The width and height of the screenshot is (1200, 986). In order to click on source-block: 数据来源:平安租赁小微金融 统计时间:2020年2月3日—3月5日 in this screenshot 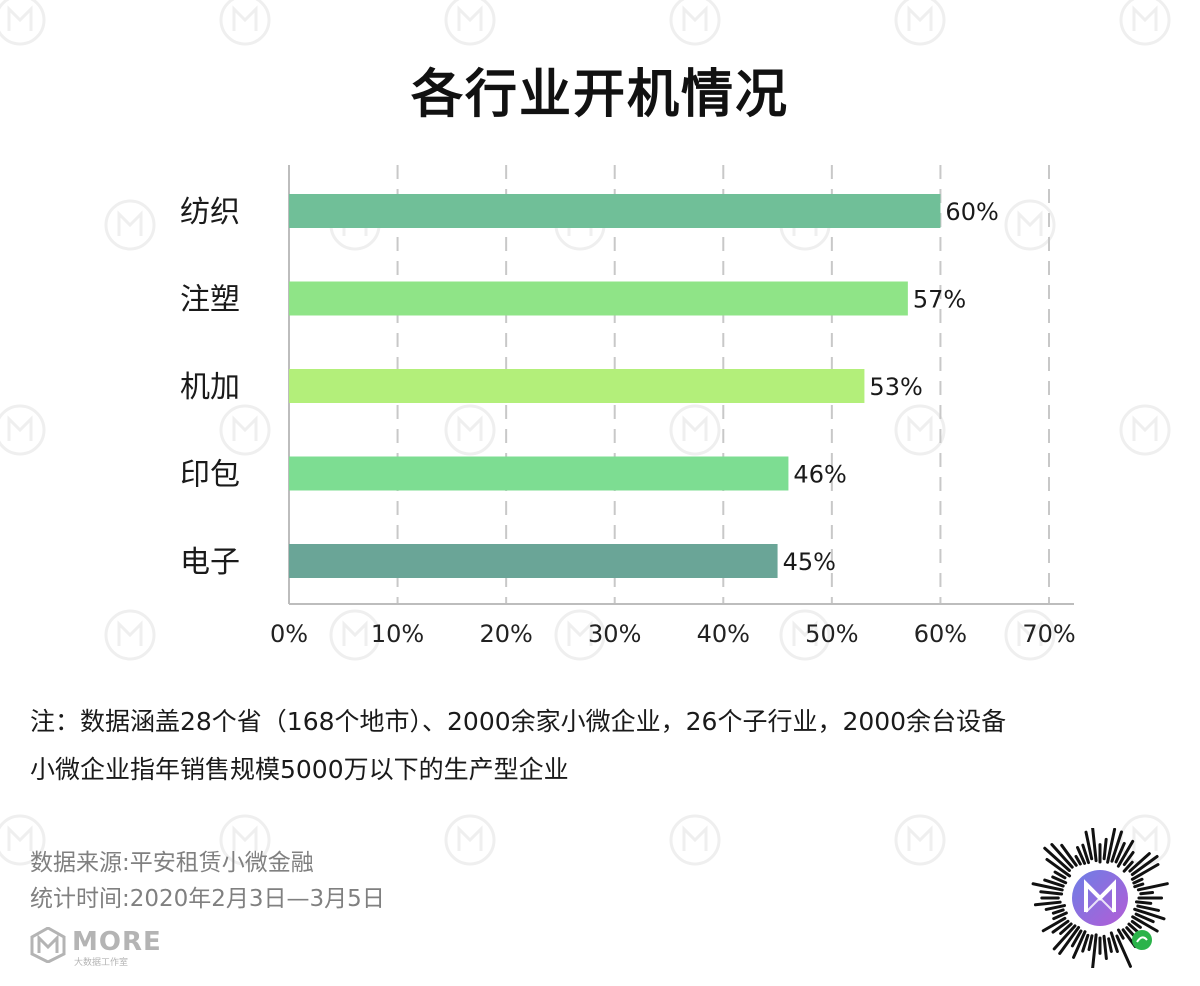, I will do `click(207, 881)`.